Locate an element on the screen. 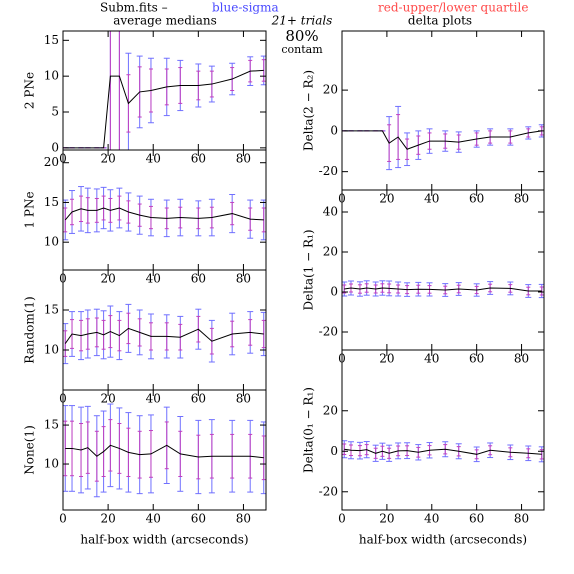  y-tick-label: 40 is located at coordinates (330, 212).